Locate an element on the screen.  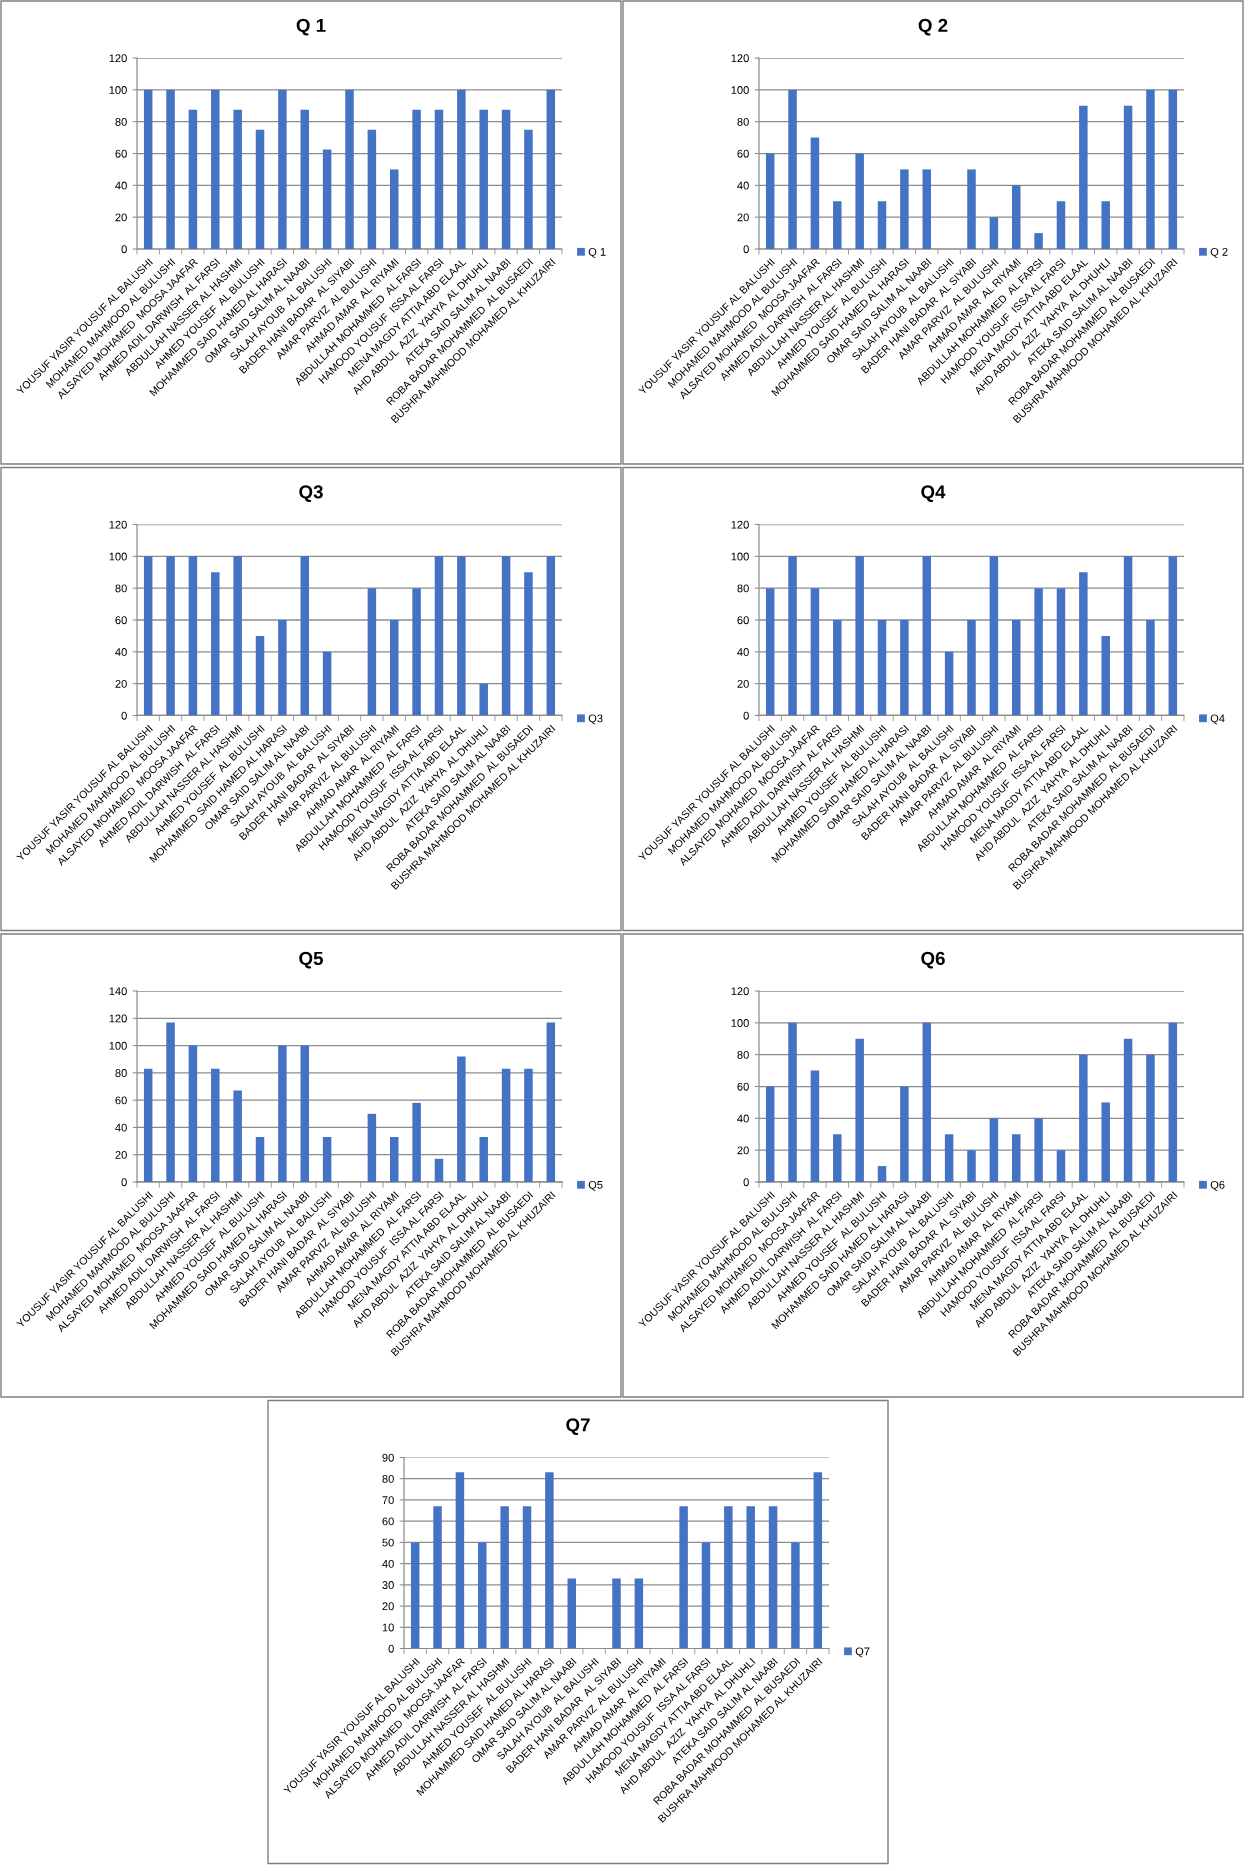
legend-label: Q6 is located at coordinates (1217, 1185).